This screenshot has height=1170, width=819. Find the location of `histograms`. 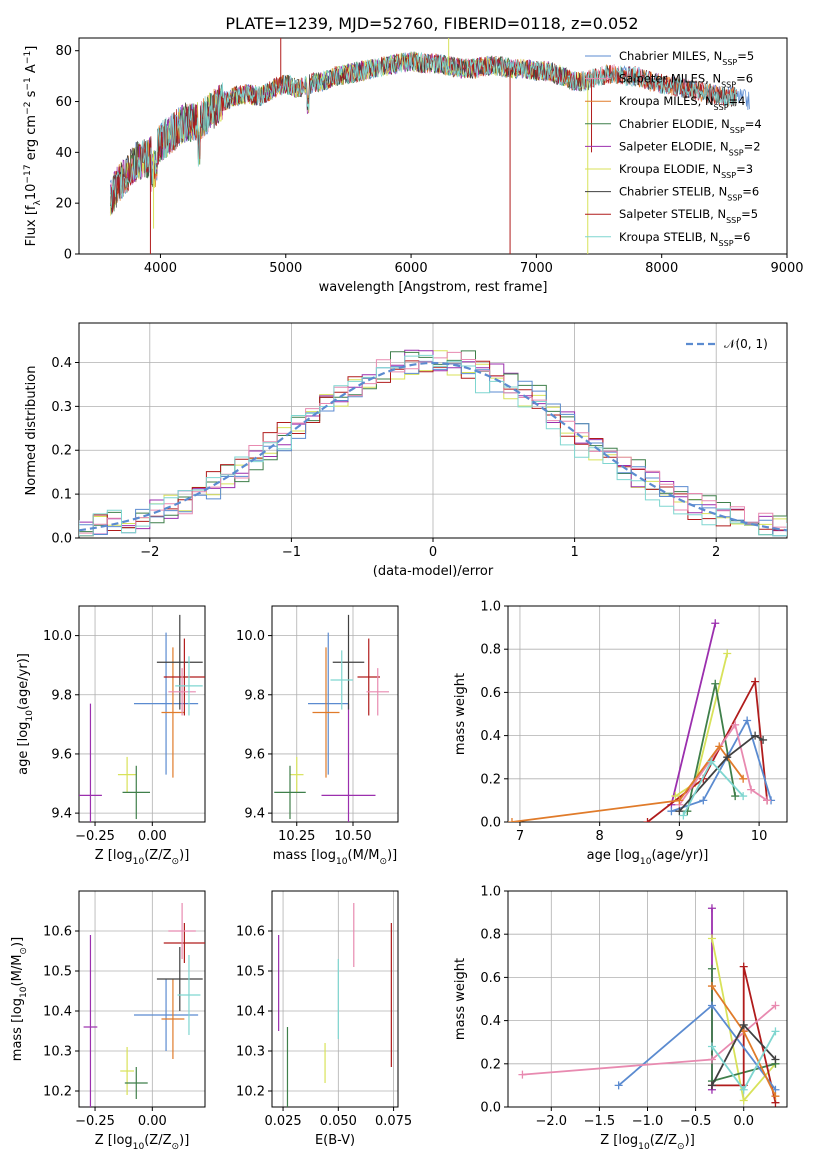

histograms is located at coordinates (433, 443).